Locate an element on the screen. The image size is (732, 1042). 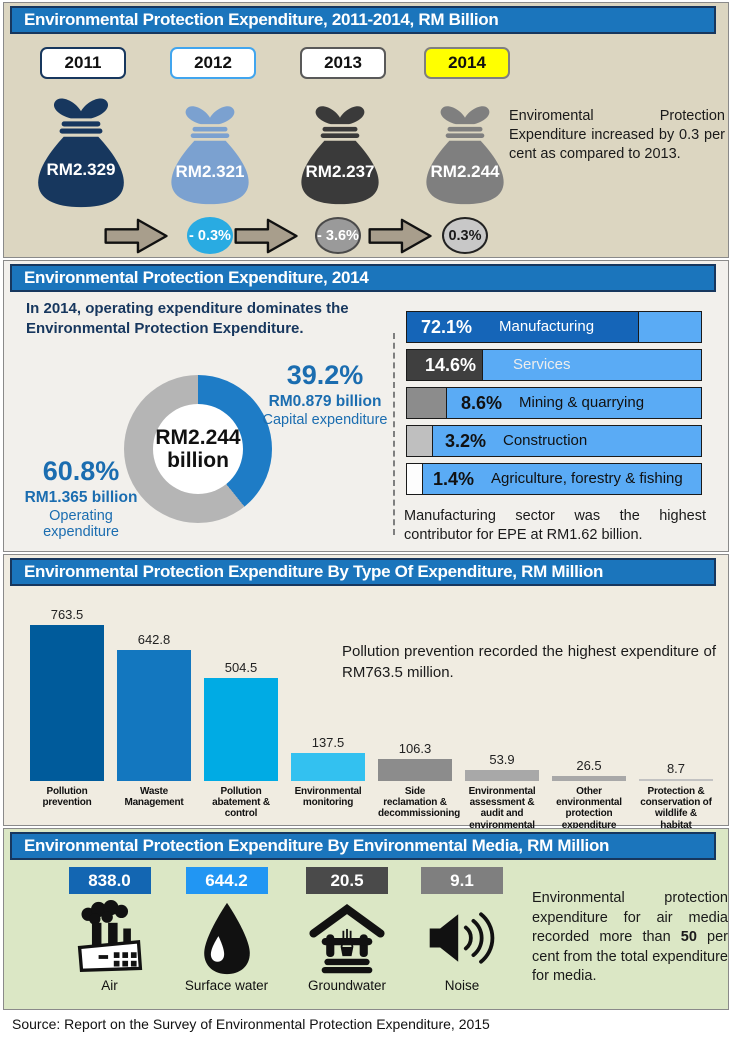
media-surface-water: 644.2 Surface water is located at coordinates (226, 930).